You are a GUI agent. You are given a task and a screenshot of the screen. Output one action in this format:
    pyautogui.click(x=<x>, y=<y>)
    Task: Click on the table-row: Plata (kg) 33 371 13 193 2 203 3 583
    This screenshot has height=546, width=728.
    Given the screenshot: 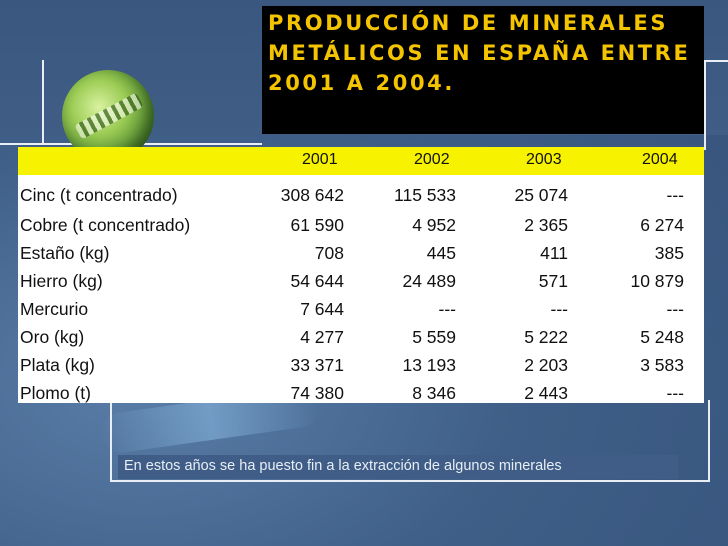 What is the action you would take?
    pyautogui.click(x=361, y=369)
    